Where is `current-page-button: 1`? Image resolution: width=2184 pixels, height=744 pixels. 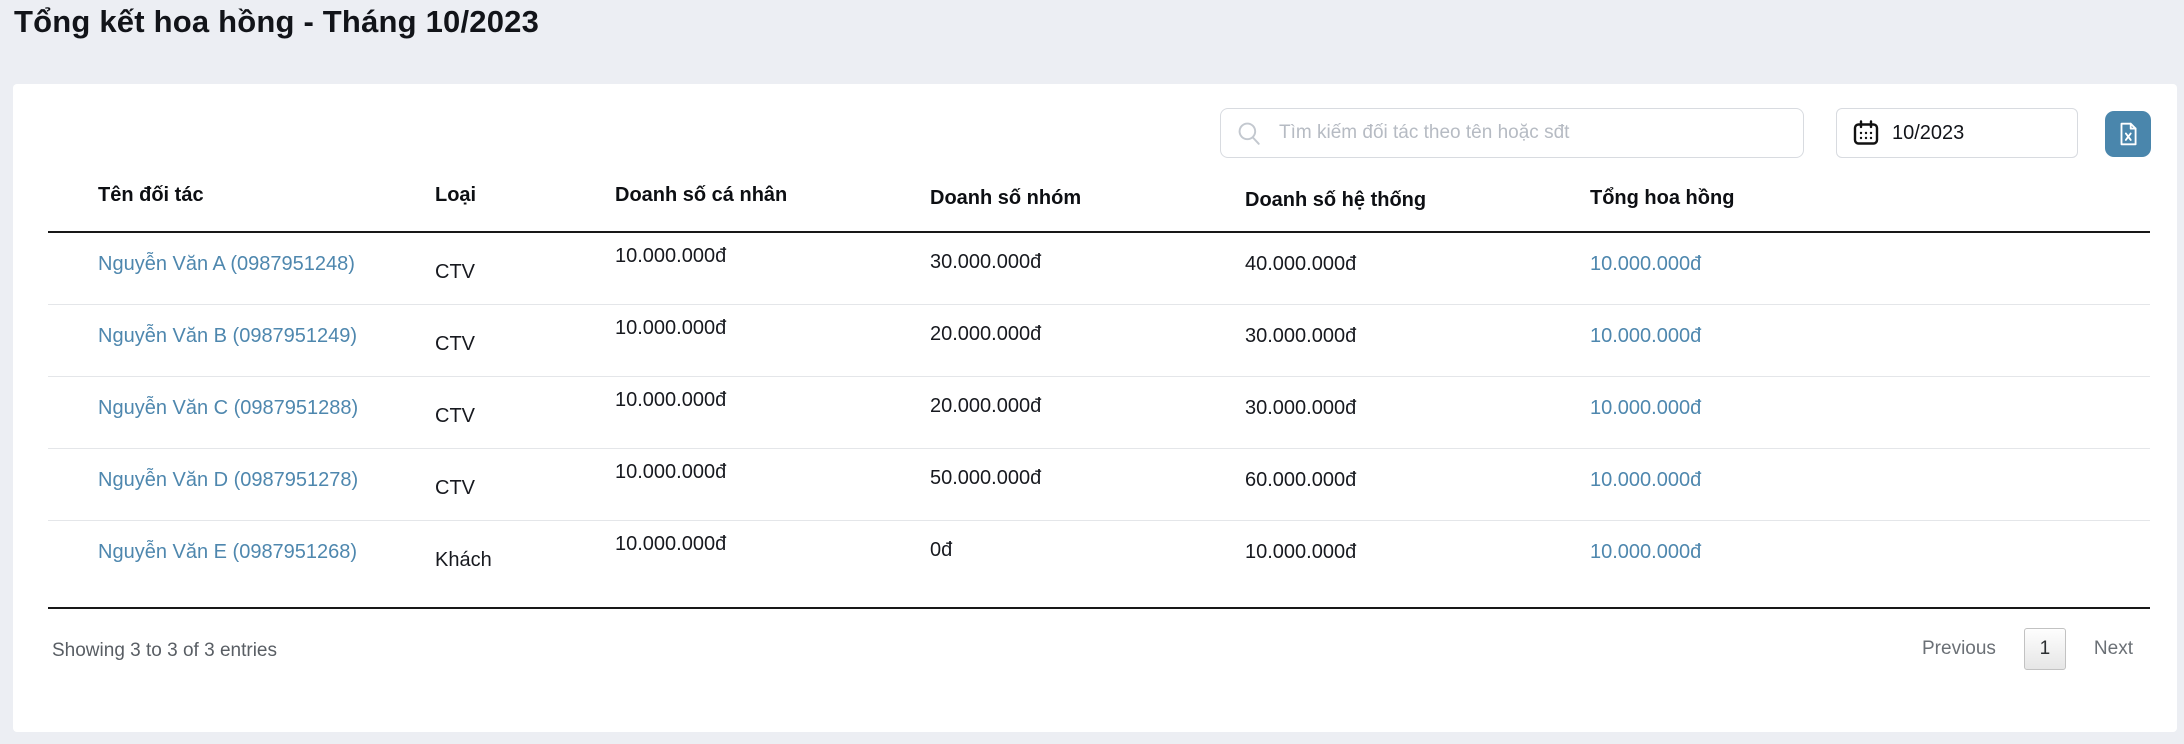
current-page-button: 1 is located at coordinates (2044, 649).